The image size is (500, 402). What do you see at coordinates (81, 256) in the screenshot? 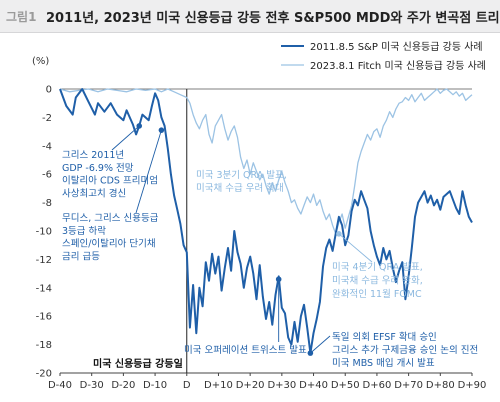
I see `ann-moodys-line: 금리 급등` at bounding box center [81, 256].